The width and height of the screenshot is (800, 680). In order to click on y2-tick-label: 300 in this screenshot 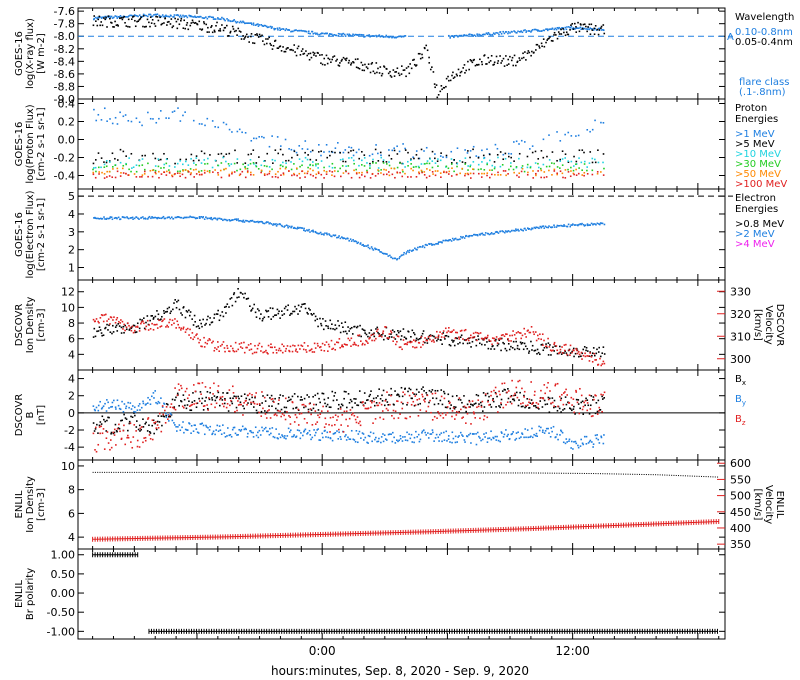, I will do `click(740, 359)`.